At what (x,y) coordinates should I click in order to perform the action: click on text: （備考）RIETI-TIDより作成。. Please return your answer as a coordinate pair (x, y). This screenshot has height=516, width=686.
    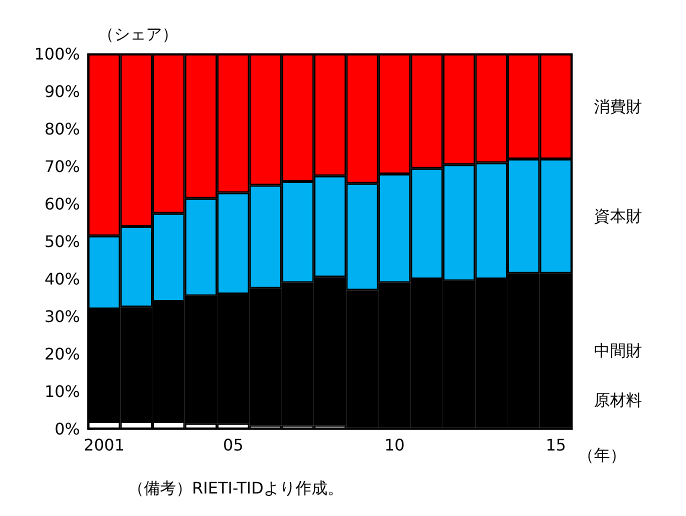
    Looking at the image, I should click on (236, 488).